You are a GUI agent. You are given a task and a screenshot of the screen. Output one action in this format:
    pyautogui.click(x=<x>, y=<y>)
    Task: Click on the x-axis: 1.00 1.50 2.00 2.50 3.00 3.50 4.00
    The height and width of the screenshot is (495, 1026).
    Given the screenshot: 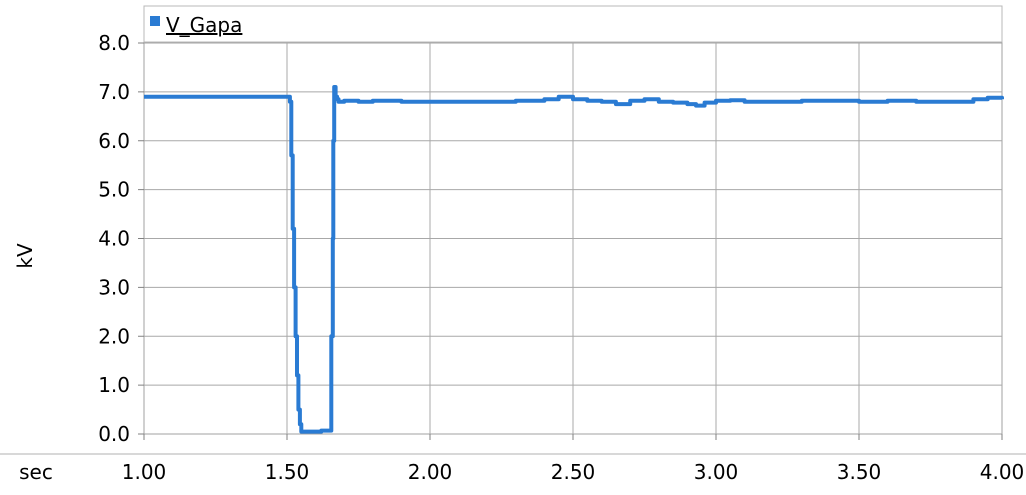 What is the action you would take?
    pyautogui.click(x=573, y=459)
    